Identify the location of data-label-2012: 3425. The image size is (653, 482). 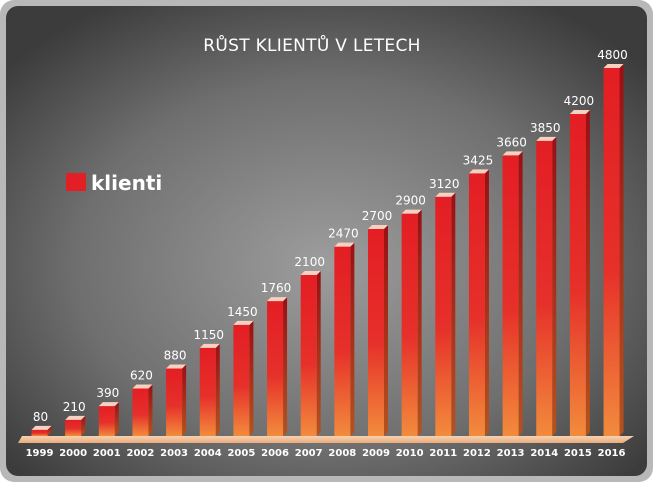
(478, 160).